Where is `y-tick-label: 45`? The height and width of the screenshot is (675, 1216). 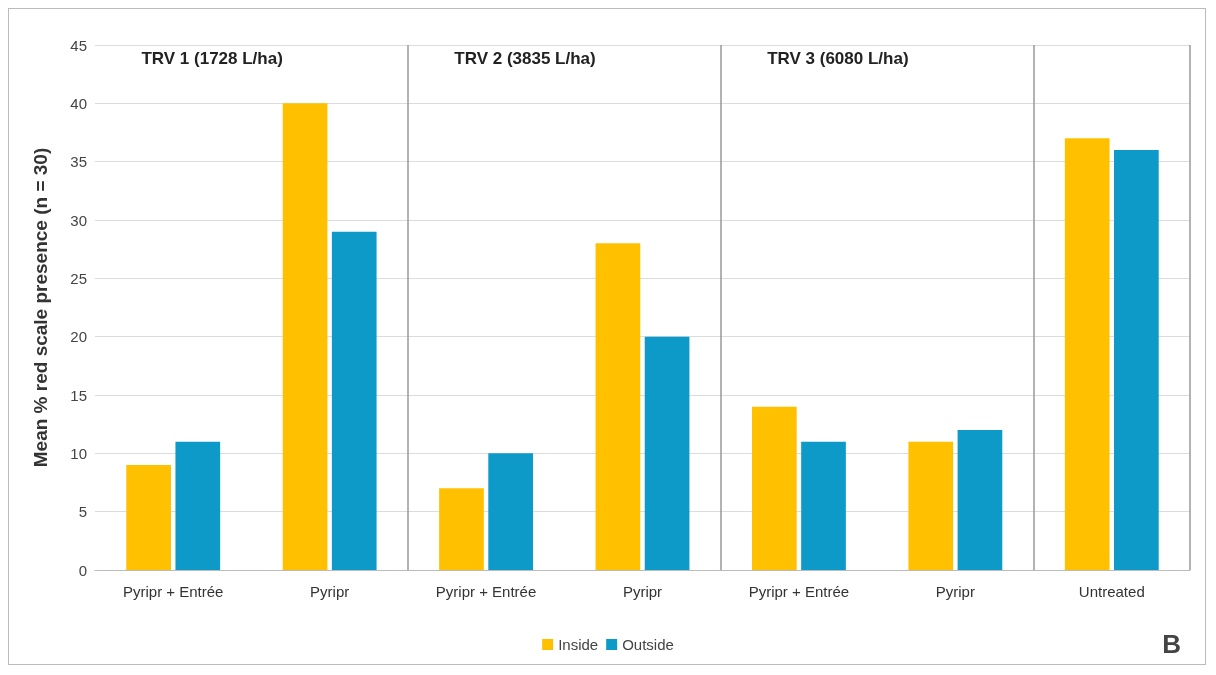 y-tick-label: 45 is located at coordinates (78, 45).